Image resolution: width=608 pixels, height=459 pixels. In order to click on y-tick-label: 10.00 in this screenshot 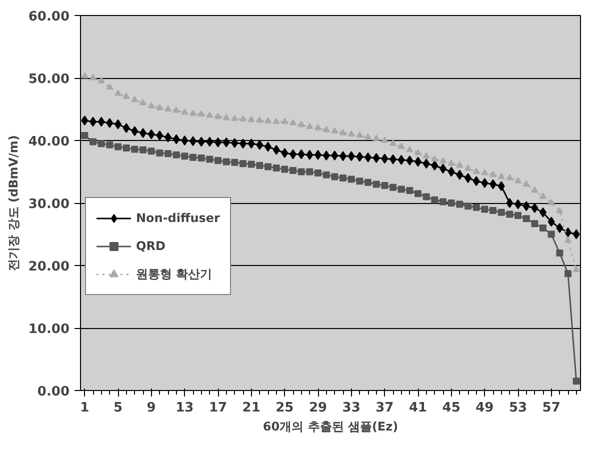, I will do `click(49, 329)`.